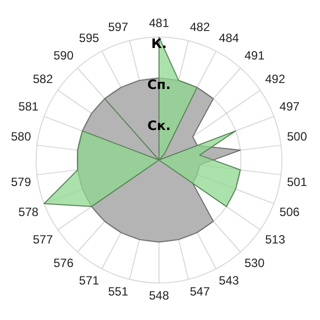 This screenshot has height=320, width=320. What do you see at coordinates (275, 79) in the screenshot?
I see `spoke-label: 492` at bounding box center [275, 79].